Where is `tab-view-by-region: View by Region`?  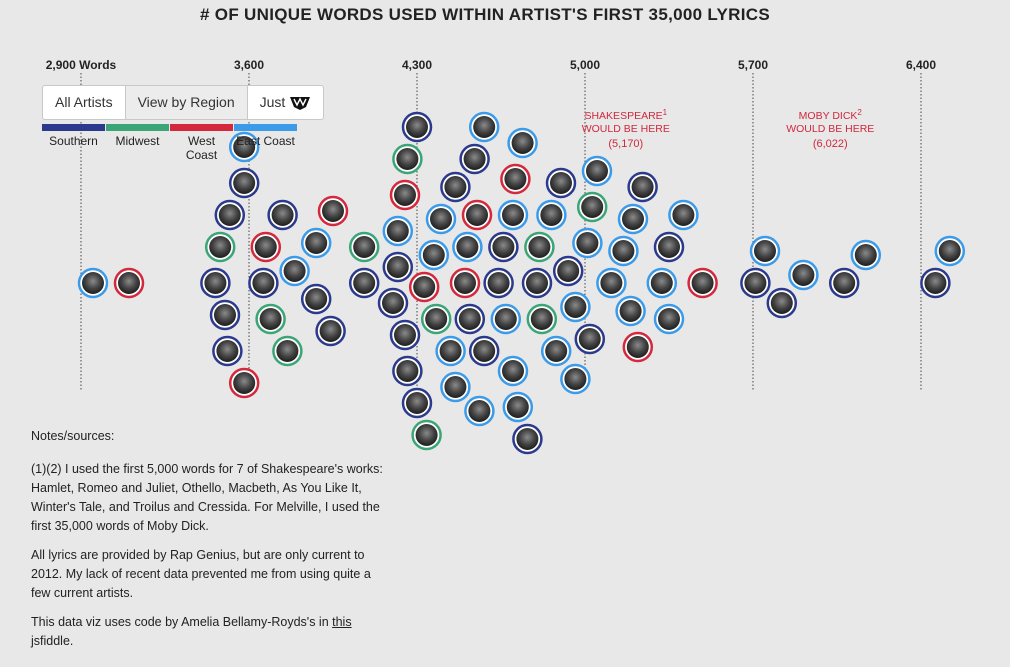
tab-view-by-region: View by Region is located at coordinates (186, 102).